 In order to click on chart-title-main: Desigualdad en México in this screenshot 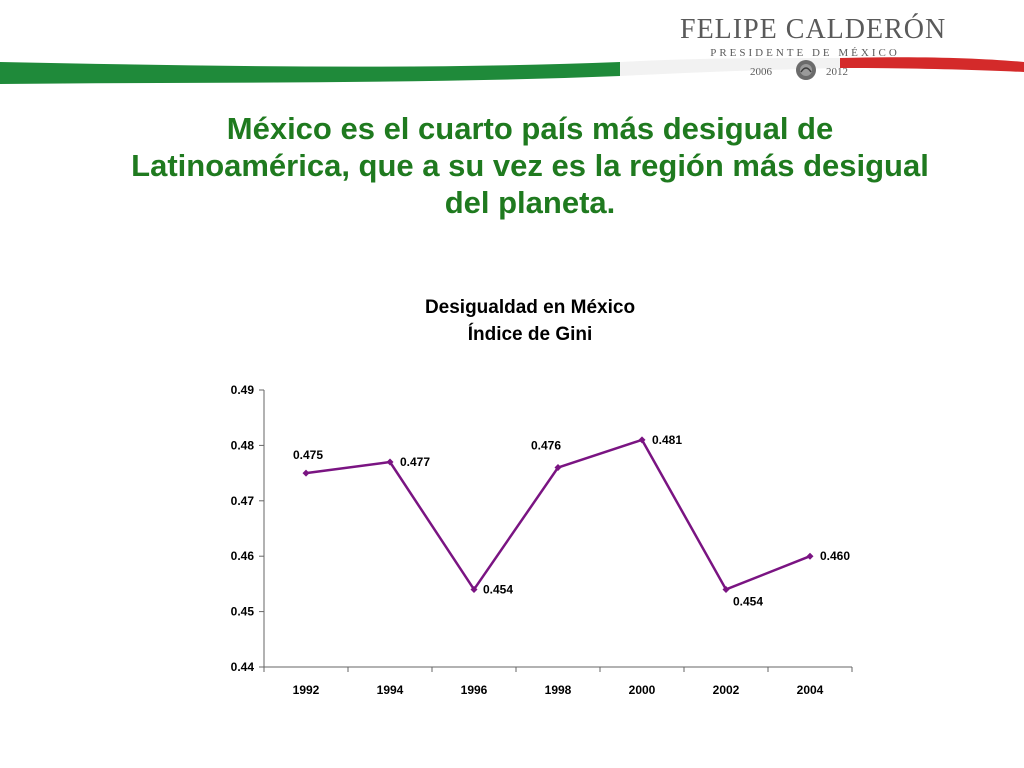, I will do `click(530, 307)`.